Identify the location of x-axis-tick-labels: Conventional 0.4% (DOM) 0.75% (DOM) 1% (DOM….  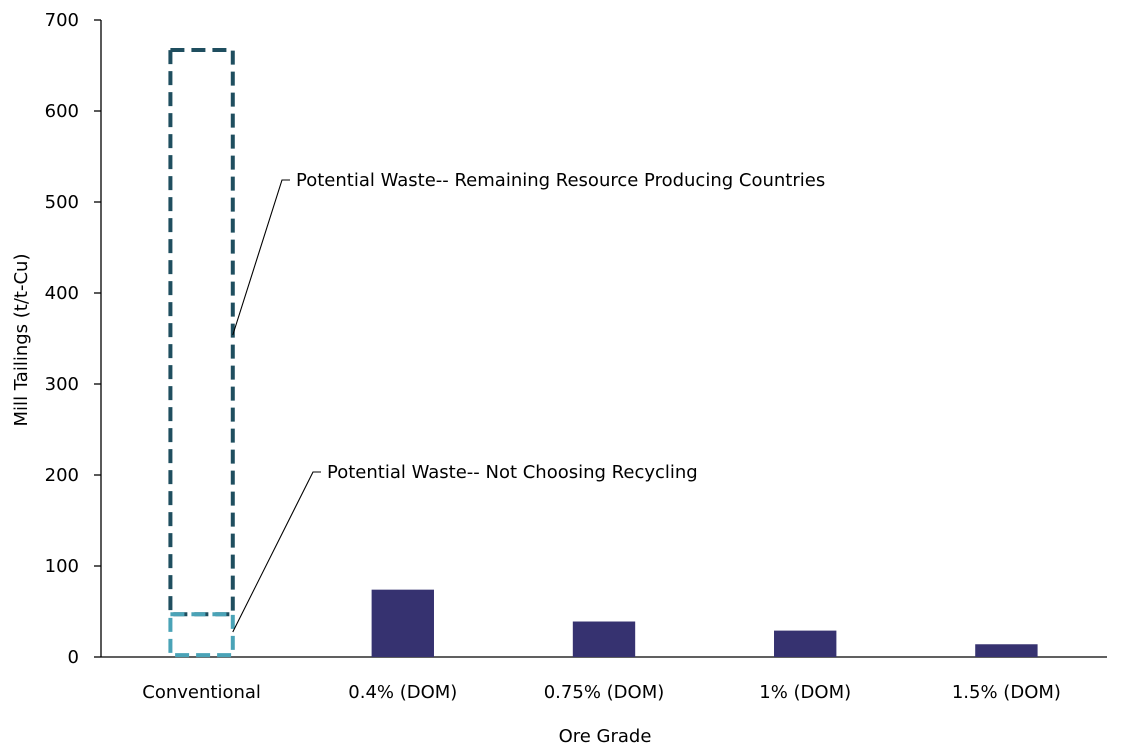
(601, 692).